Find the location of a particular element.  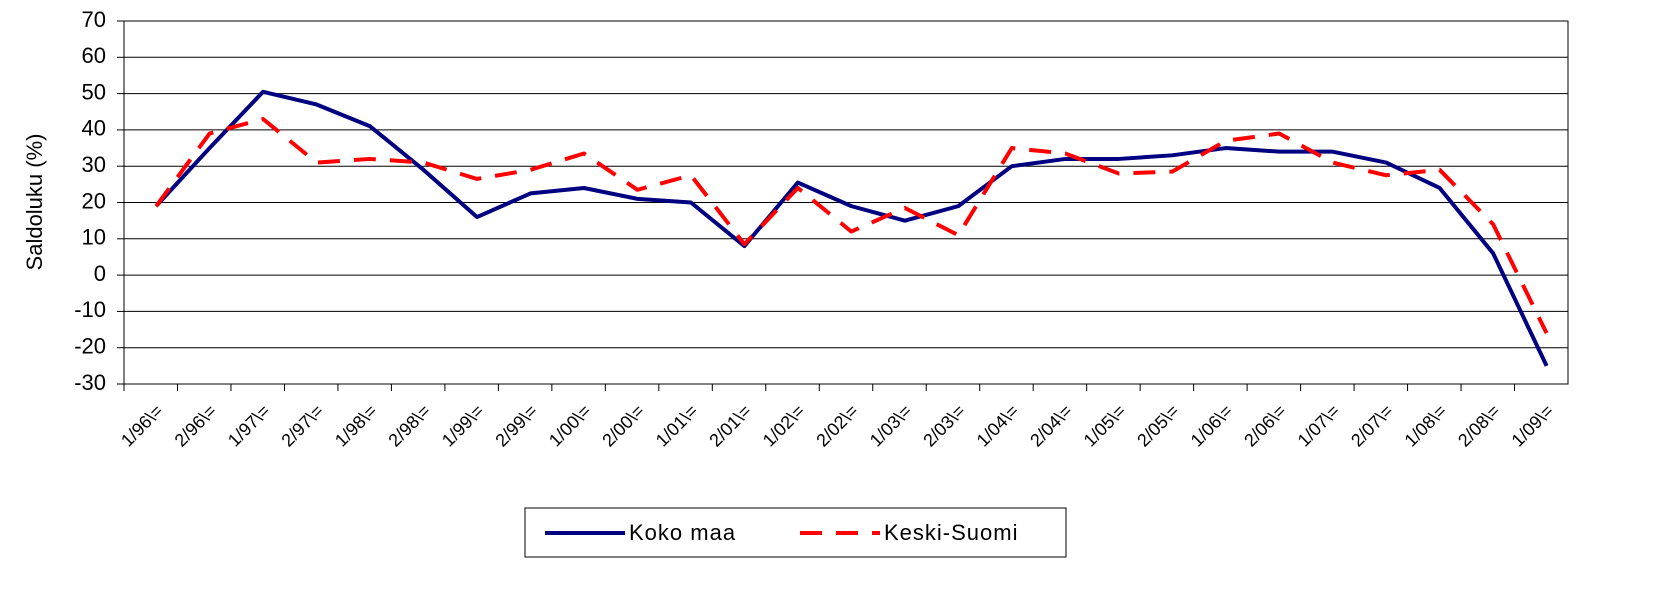

x-tick-label: 2/07\= is located at coordinates (1372, 426).